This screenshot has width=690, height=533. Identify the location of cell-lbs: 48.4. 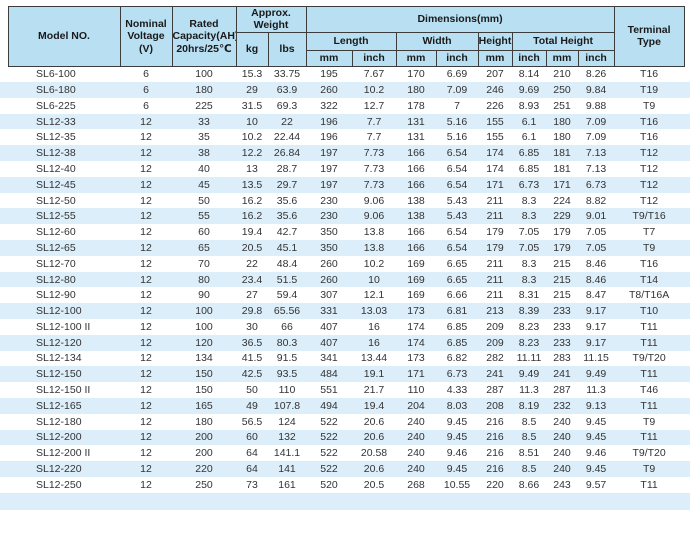
(287, 263).